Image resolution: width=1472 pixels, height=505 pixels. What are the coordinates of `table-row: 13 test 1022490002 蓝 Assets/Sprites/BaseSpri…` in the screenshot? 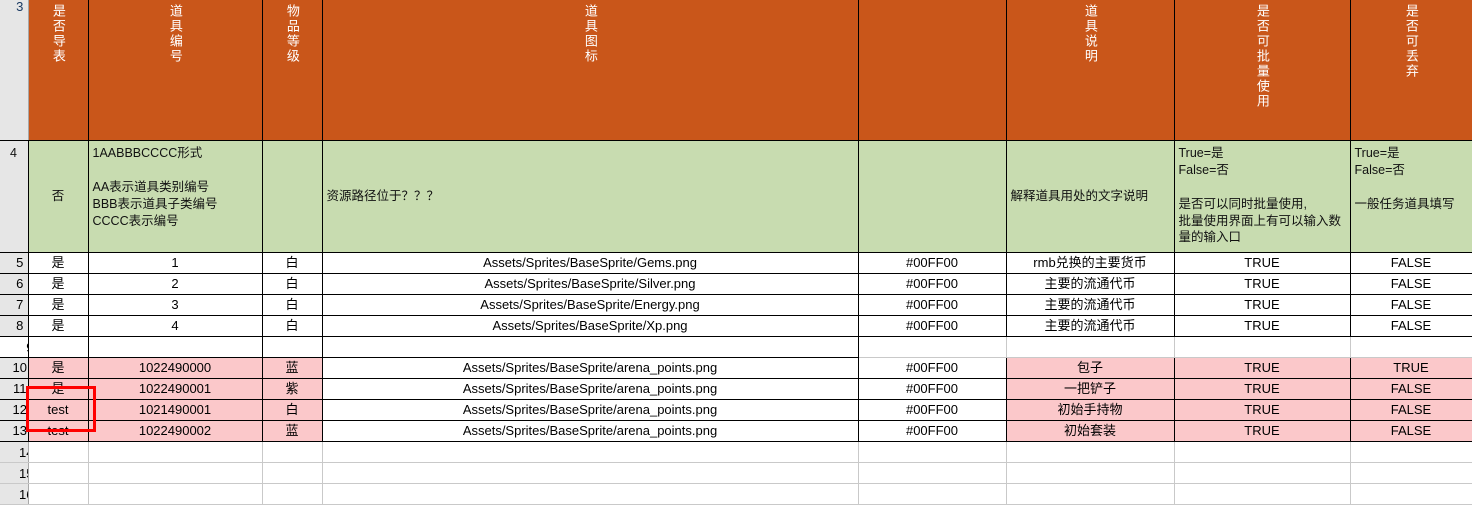 It's located at (736, 431).